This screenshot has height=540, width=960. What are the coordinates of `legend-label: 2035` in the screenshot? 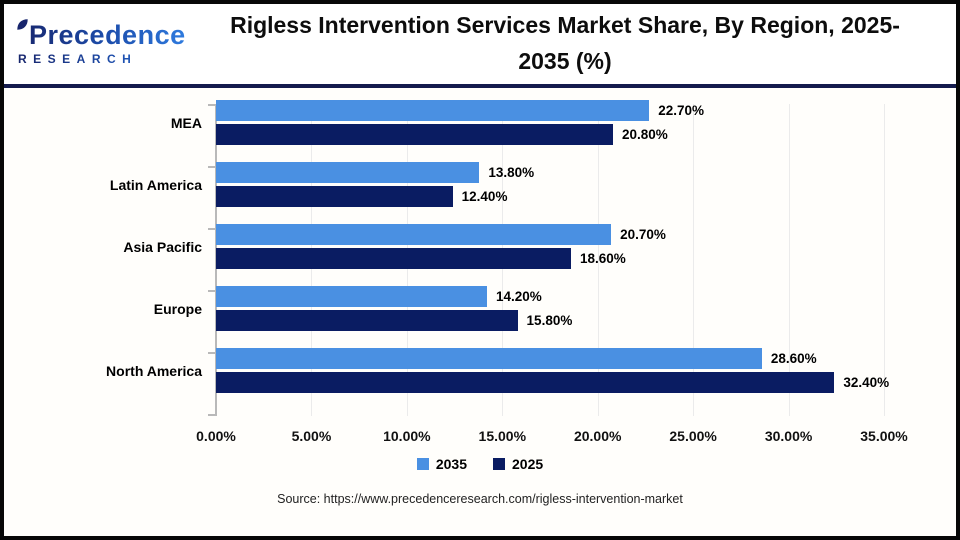 It's located at (451, 464).